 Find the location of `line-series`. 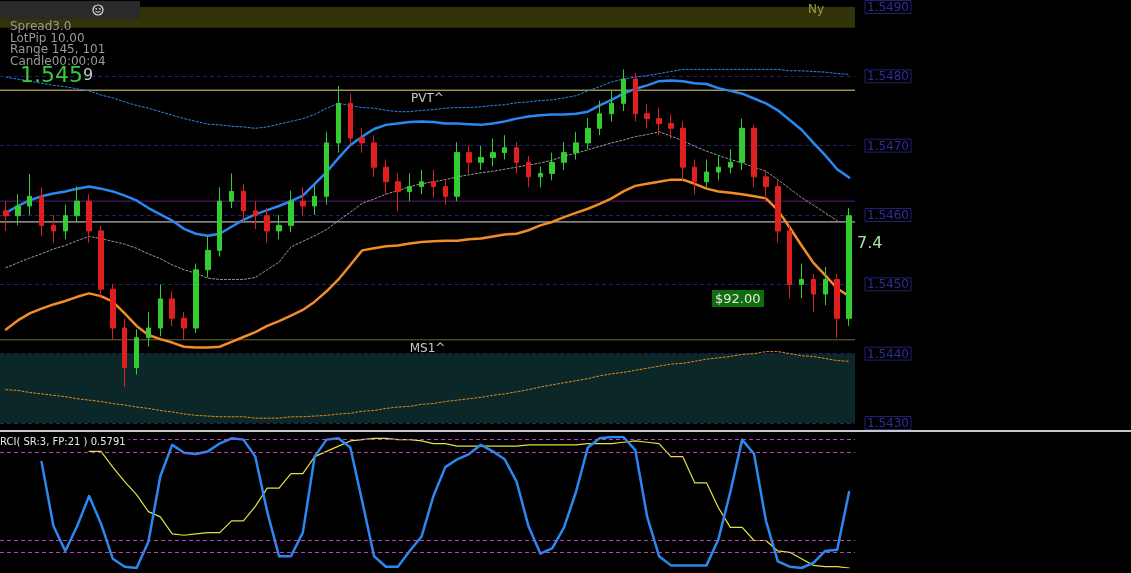

line-series is located at coordinates (427, 98).